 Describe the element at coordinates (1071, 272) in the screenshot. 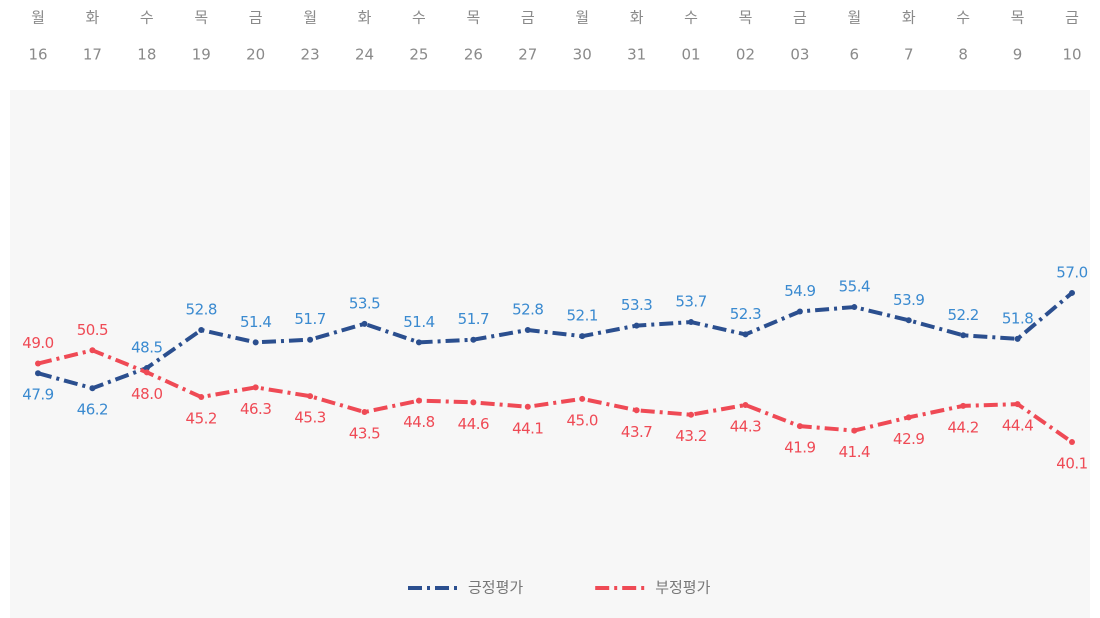

I see `value-label: 57.0` at that location.